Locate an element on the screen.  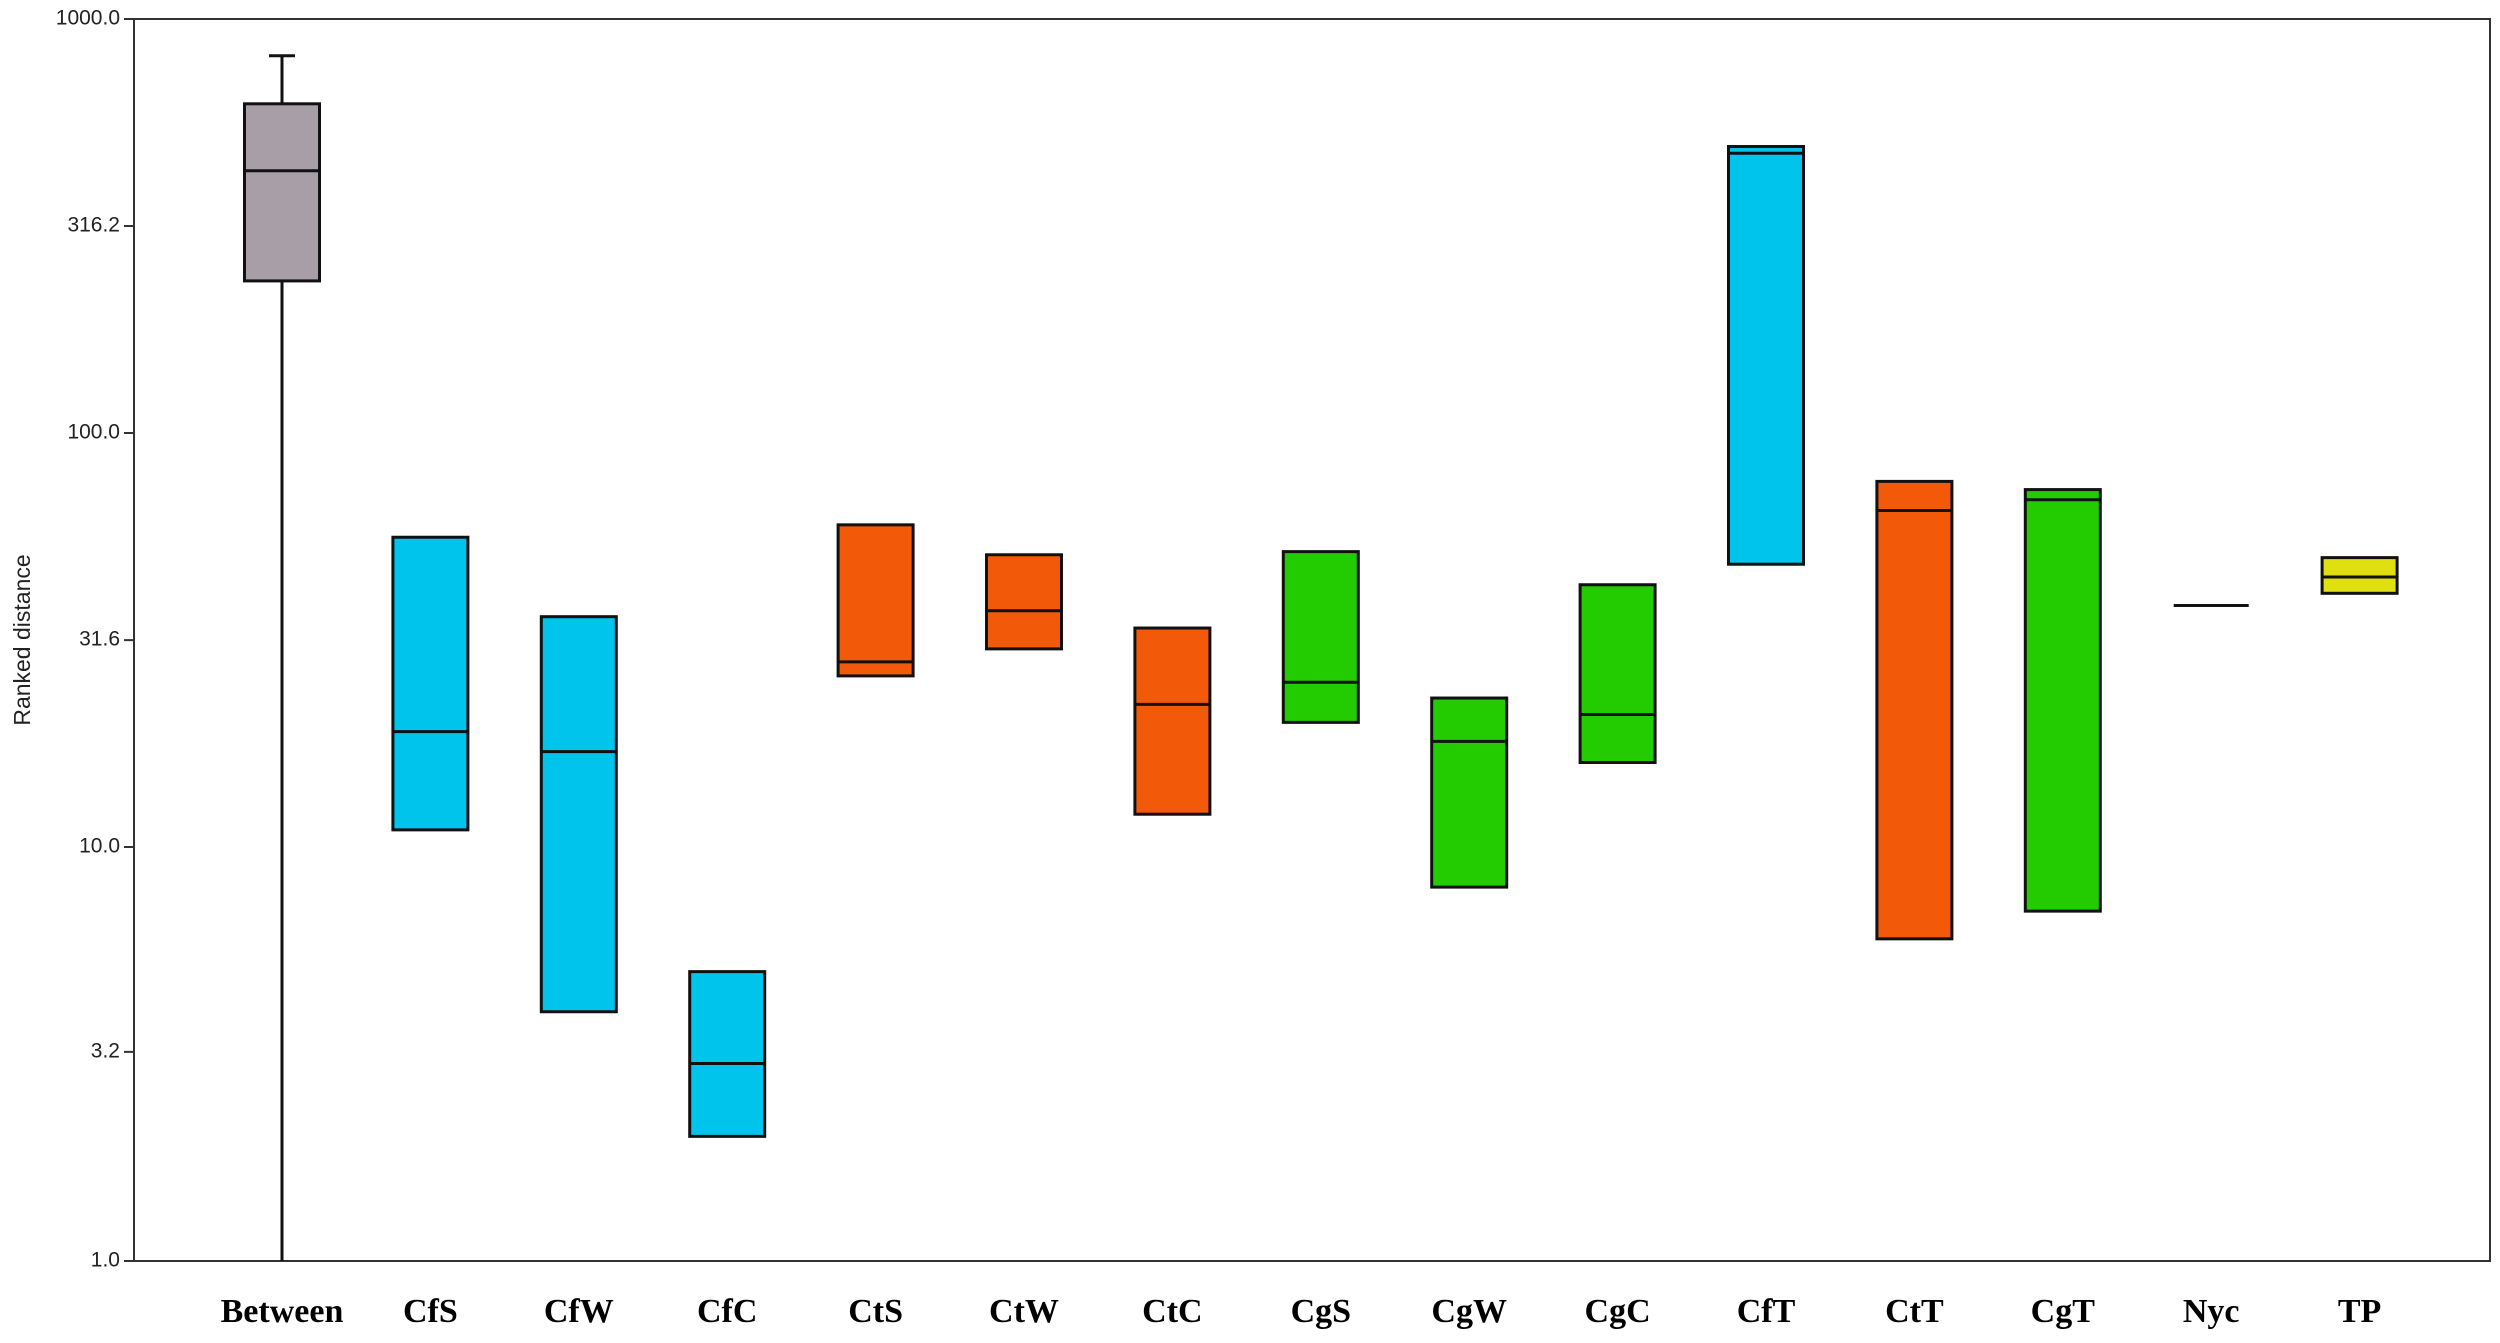
y-tick-label: 3.2 is located at coordinates (105, 1050).